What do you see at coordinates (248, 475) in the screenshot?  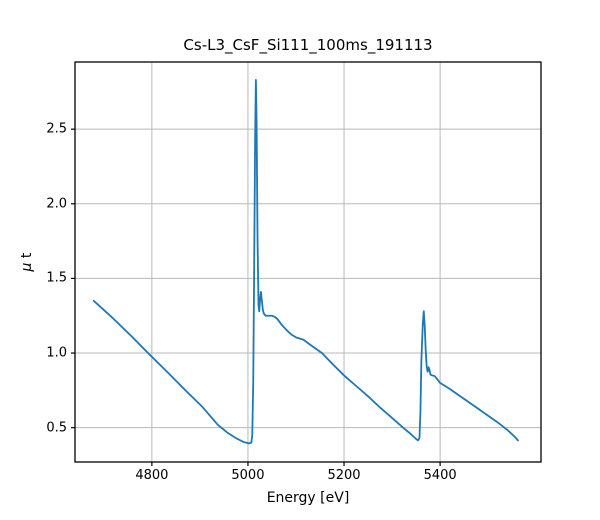 I see `x-tick-label: 5000` at bounding box center [248, 475].